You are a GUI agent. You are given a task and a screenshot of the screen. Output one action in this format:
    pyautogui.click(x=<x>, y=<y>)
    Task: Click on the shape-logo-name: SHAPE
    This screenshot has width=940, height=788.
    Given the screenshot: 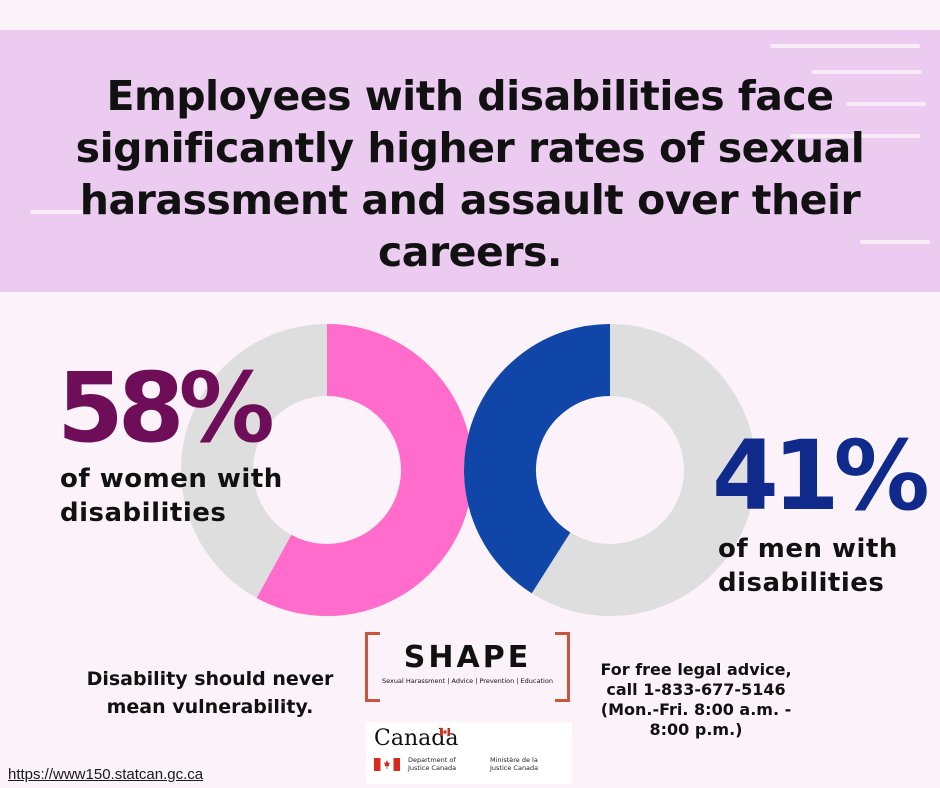 What is the action you would take?
    pyautogui.click(x=467, y=657)
    